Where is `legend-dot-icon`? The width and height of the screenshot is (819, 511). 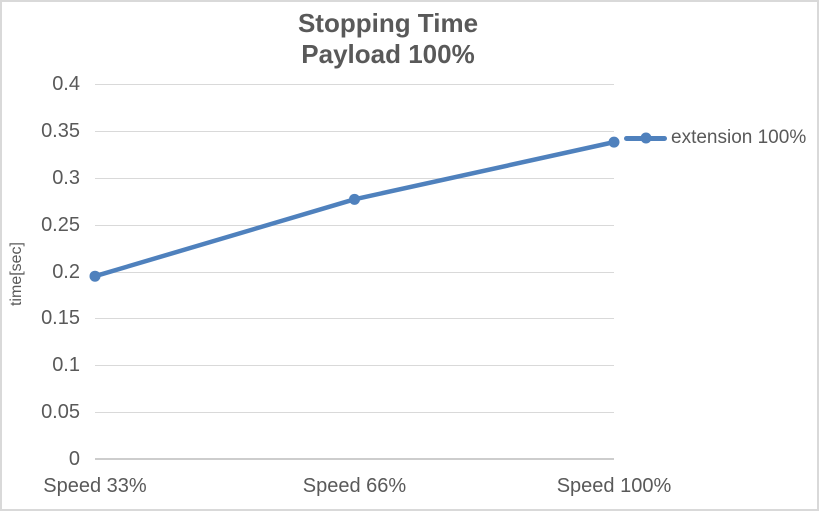
legend-dot-icon is located at coordinates (645, 138).